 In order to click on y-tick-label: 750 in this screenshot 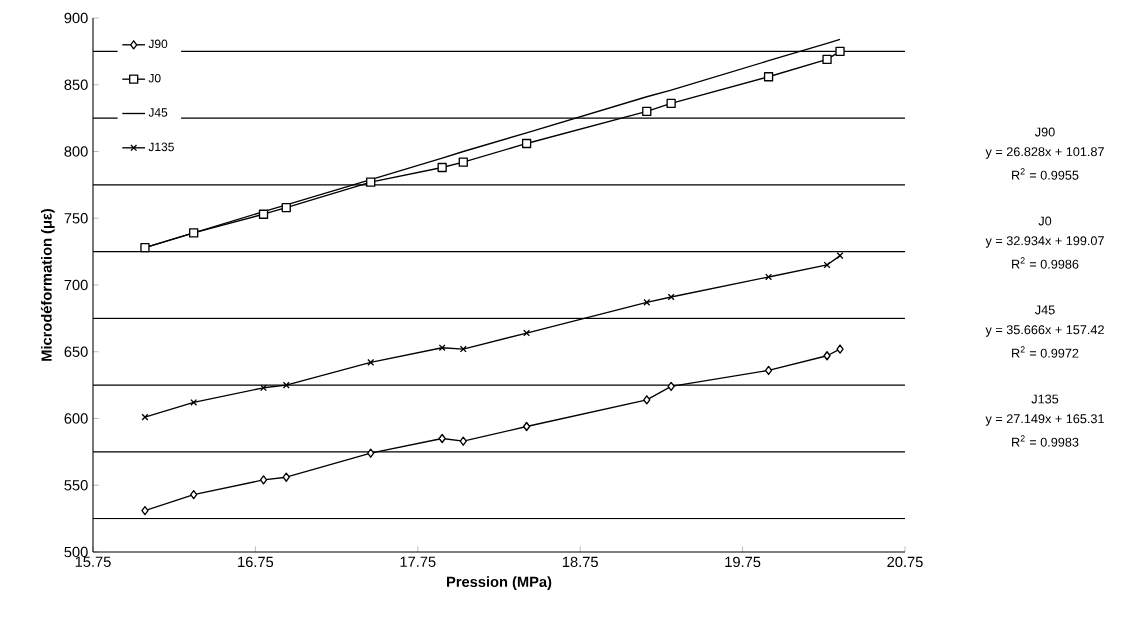, I will do `click(76, 218)`.